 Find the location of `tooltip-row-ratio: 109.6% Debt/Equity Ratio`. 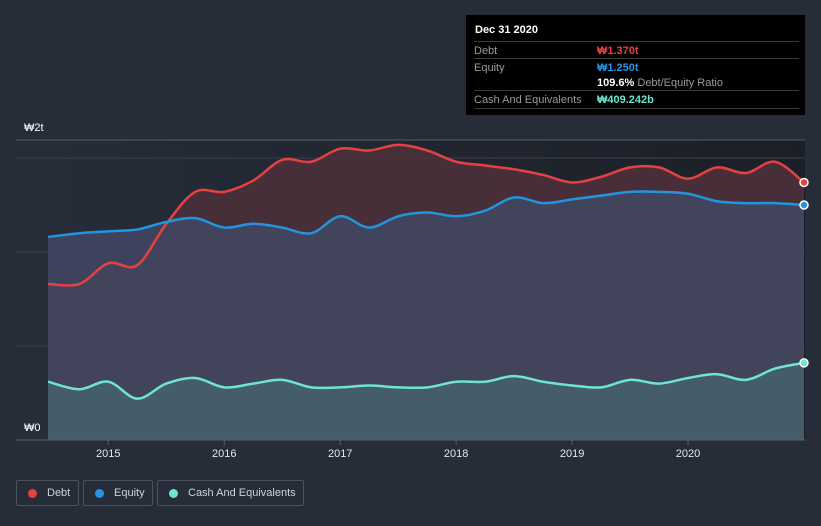

tooltip-row-ratio: 109.6% Debt/Equity Ratio is located at coordinates (636, 82).